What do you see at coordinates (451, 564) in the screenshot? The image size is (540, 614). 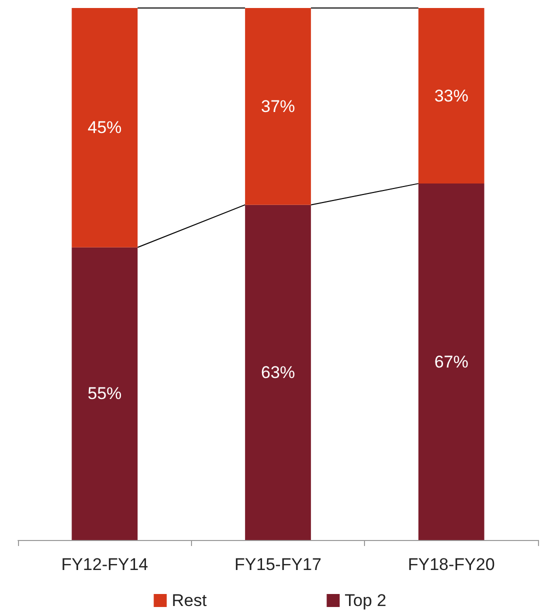 I see `x-tick-label: FY18-FY20` at bounding box center [451, 564].